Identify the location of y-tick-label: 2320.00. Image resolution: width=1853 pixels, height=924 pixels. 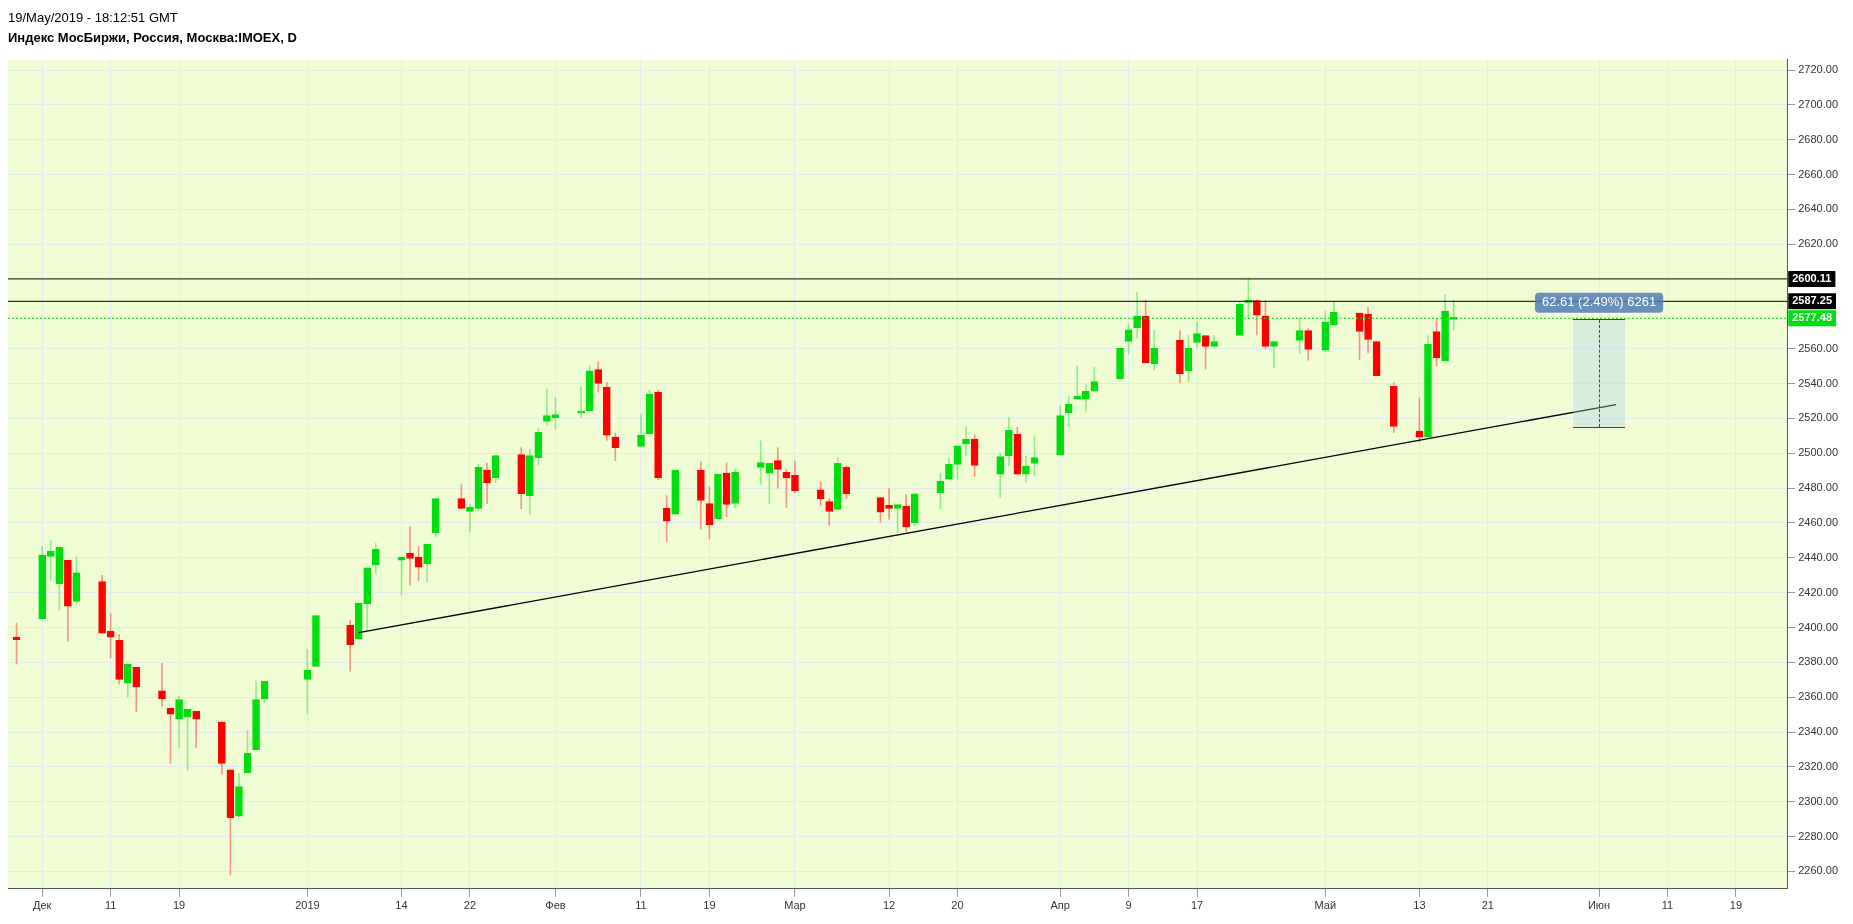
(1818, 765).